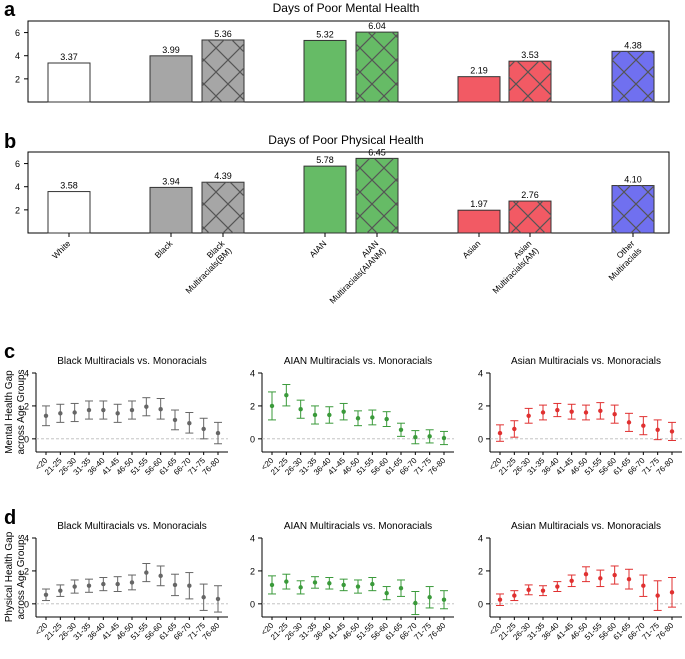  What do you see at coordinates (132, 526) in the screenshot?
I see `subplot-title: Black Multiracials vs. Monoracials` at bounding box center [132, 526].